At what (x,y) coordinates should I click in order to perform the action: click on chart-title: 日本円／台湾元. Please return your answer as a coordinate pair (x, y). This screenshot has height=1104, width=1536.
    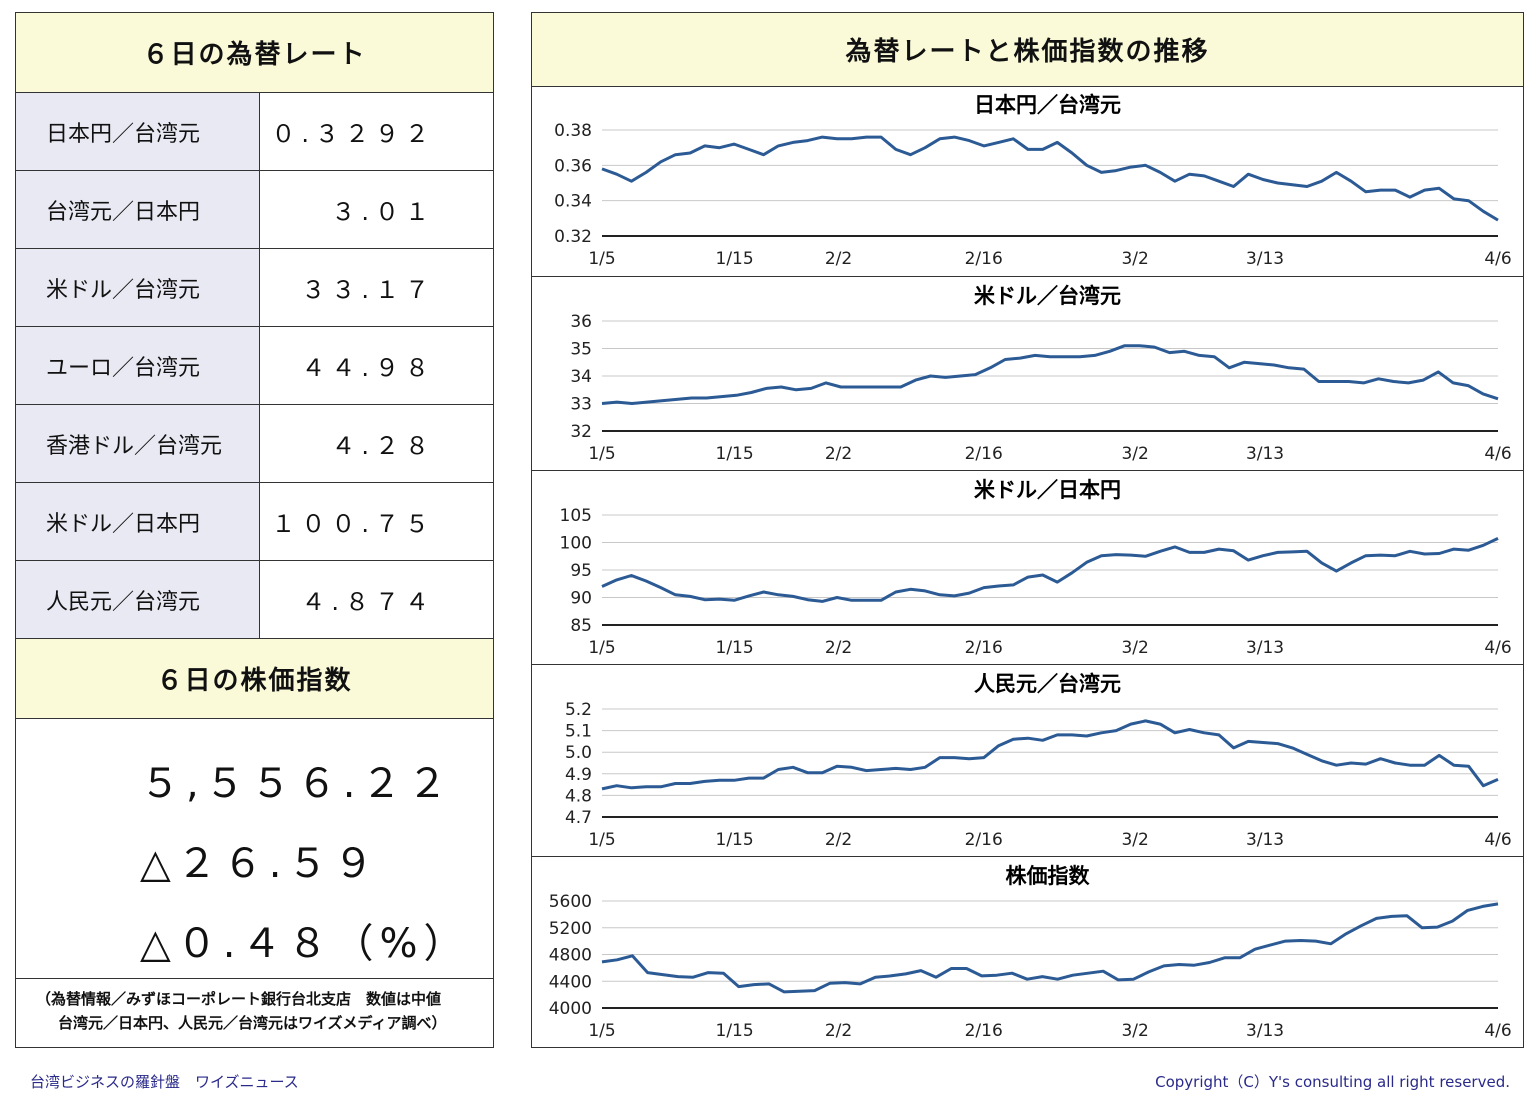
    Looking at the image, I should click on (1047, 105).